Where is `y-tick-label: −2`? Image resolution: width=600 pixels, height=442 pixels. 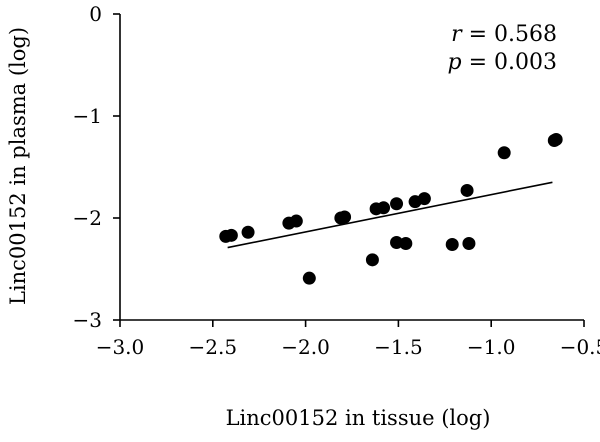
y-tick-label: −2 is located at coordinates (87, 218).